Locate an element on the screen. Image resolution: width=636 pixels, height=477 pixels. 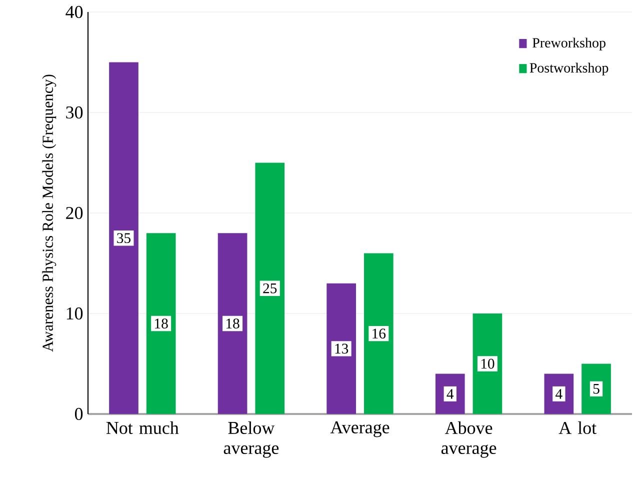
y-tick-label: 0 is located at coordinates (78, 414).